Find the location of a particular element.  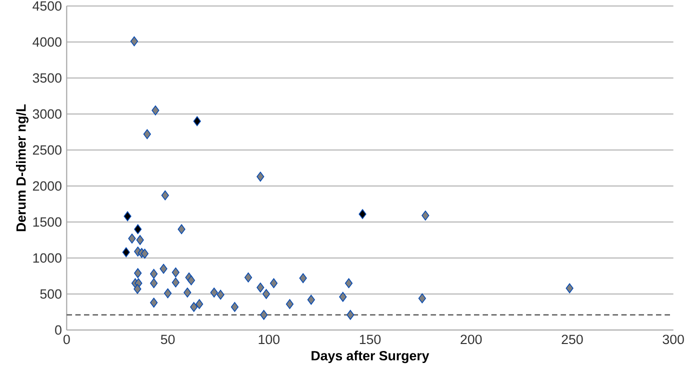

x-tick-label: 50 is located at coordinates (167, 339).